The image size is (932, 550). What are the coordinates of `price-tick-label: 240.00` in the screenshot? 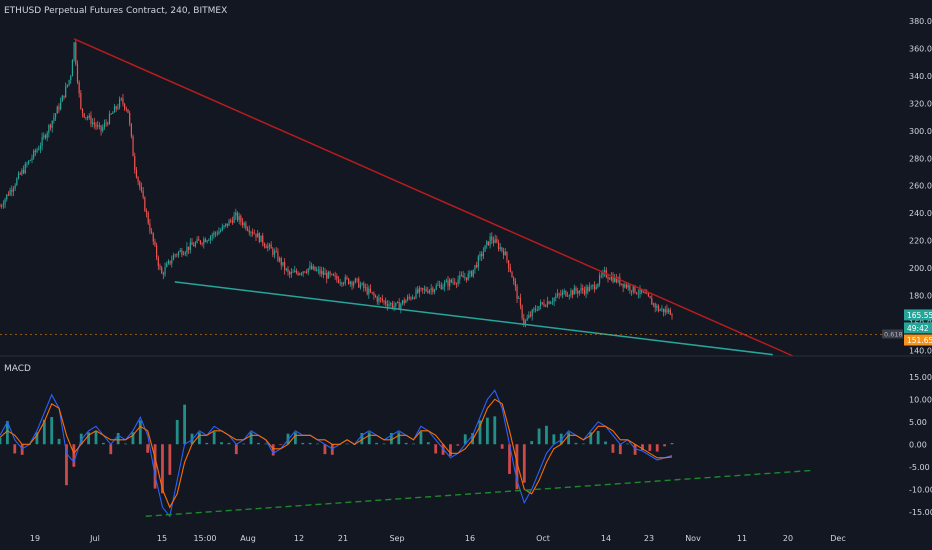 It's located at (920, 213).